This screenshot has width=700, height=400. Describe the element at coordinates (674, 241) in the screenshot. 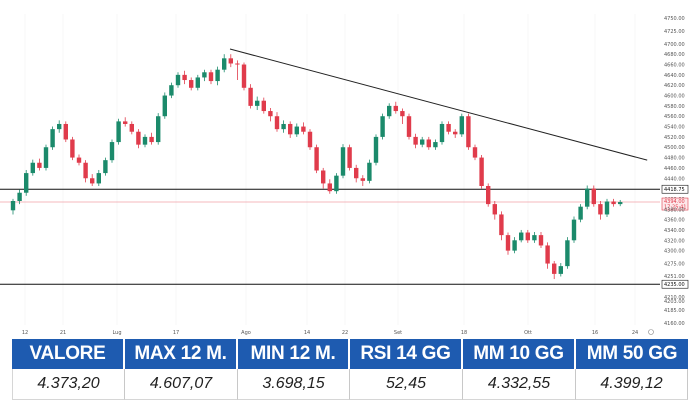

I see `y-tick-label: 4320.00` at that location.